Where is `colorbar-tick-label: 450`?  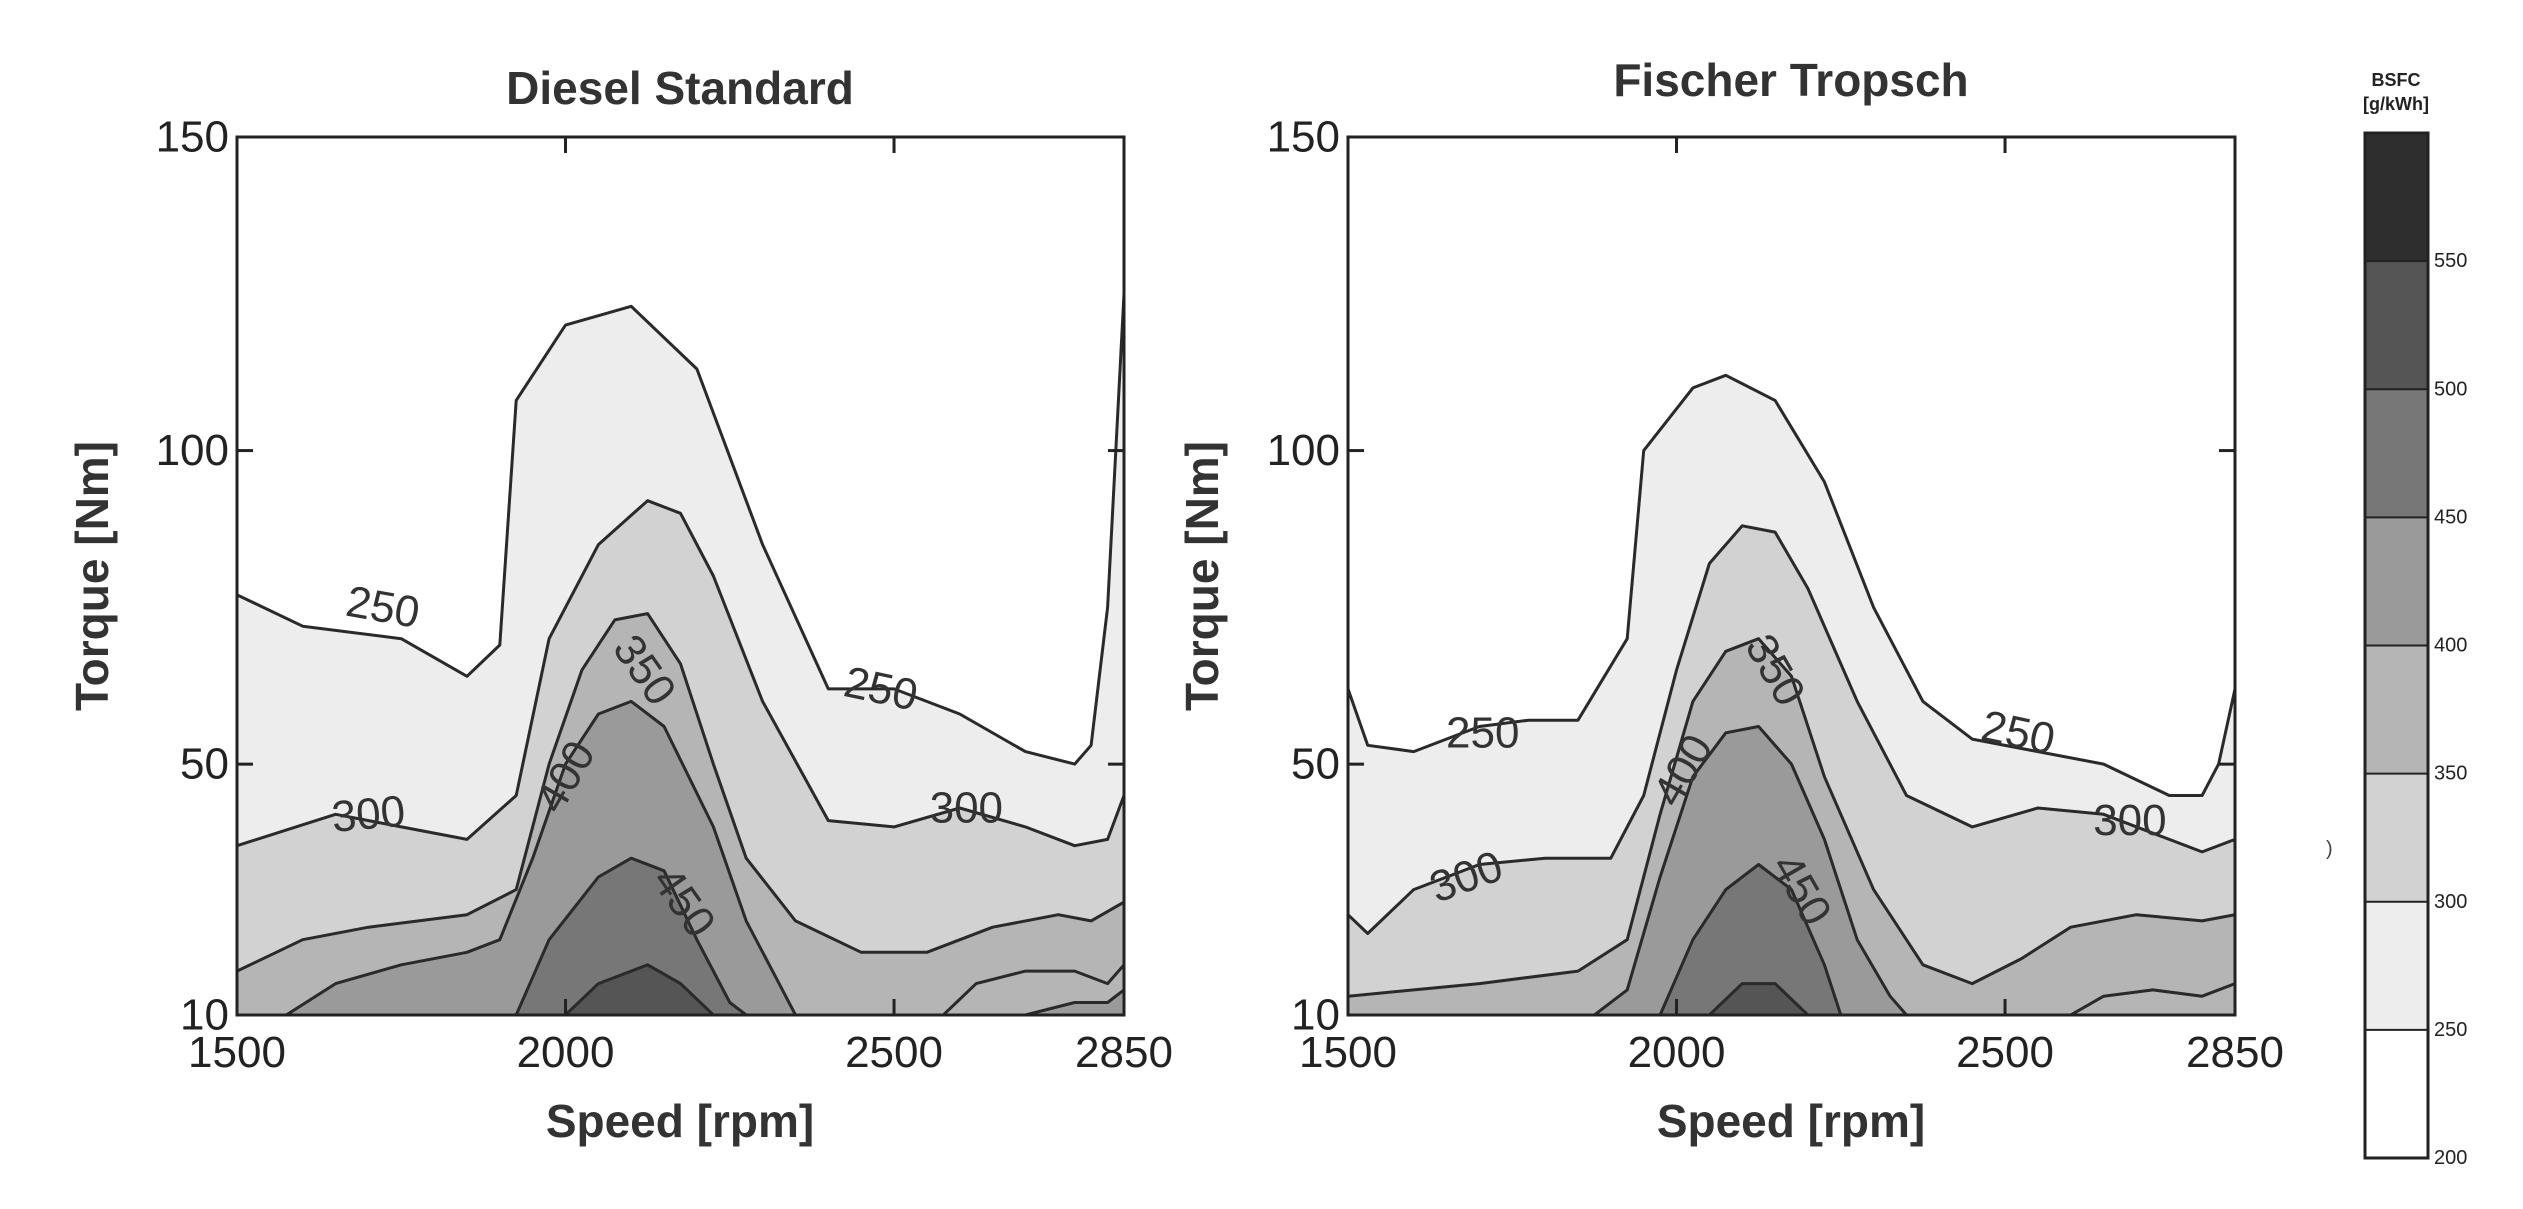 colorbar-tick-label: 450 is located at coordinates (2450, 517).